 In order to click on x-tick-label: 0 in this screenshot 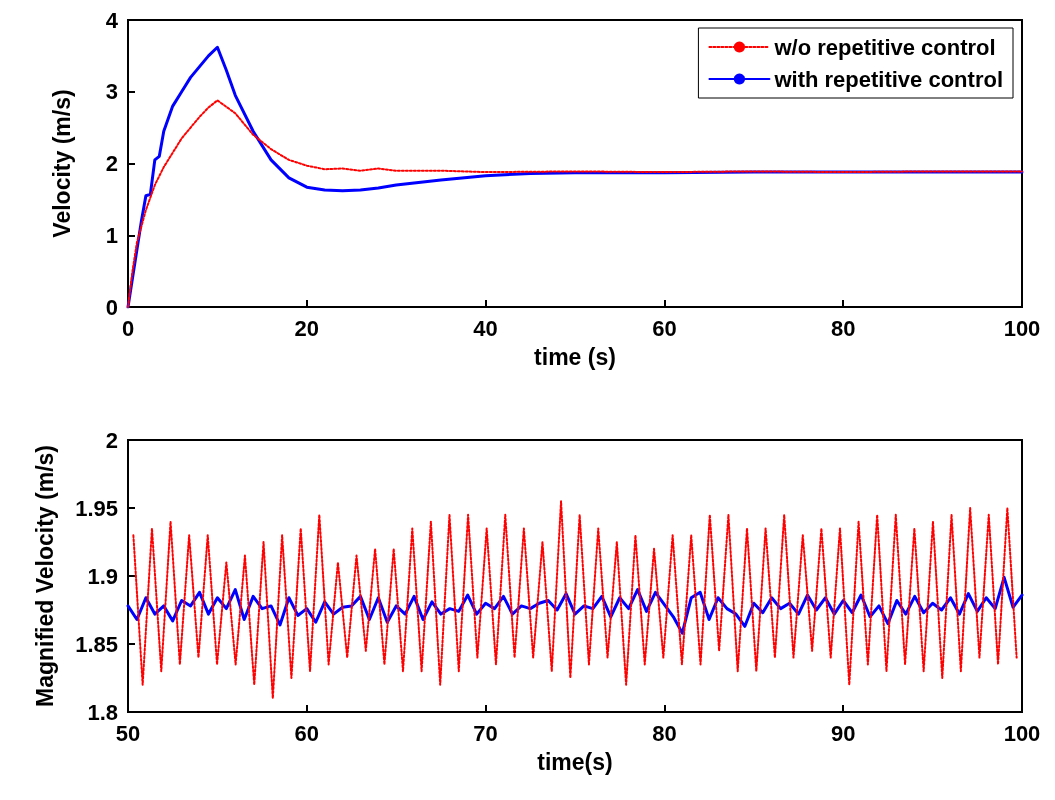, I will do `click(128, 328)`.